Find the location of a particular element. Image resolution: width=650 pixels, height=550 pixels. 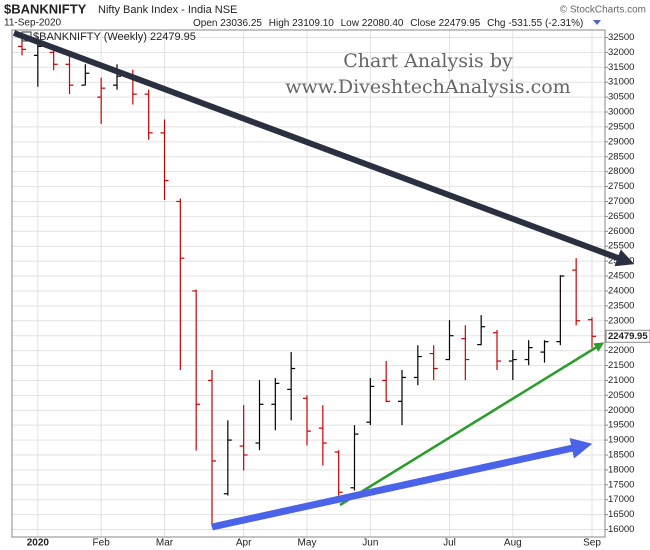

y-tick-label: 19500 is located at coordinates (621, 425).